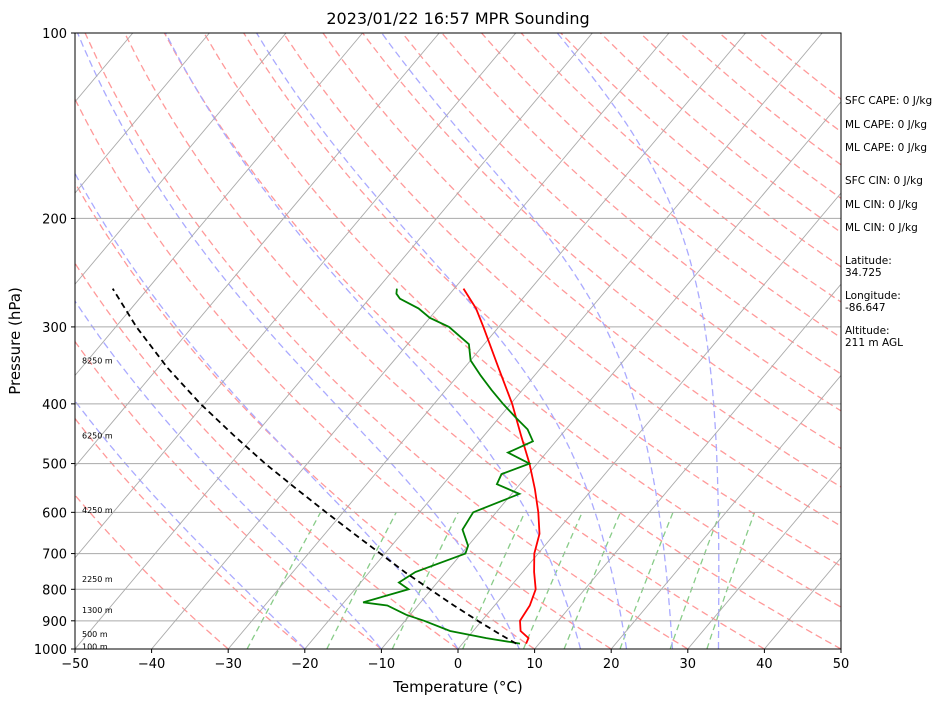  I want to click on parameter-text: SFC CIN: 0 J/kg, so click(884, 181).